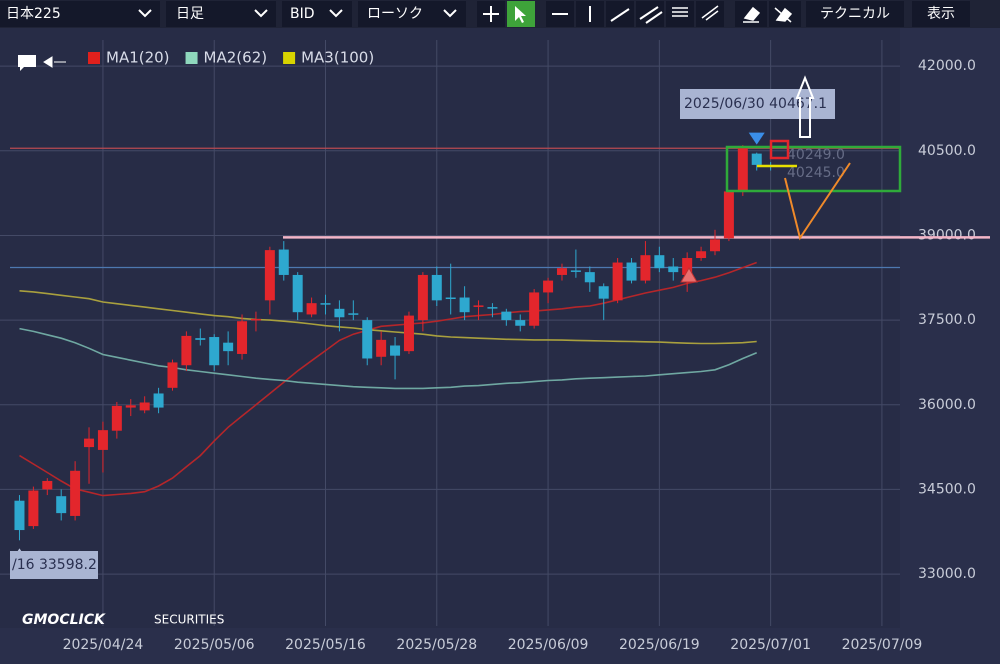 This screenshot has width=1000, height=664. Describe the element at coordinates (947, 66) in the screenshot. I see `y-tick-label: 42000.0` at that location.